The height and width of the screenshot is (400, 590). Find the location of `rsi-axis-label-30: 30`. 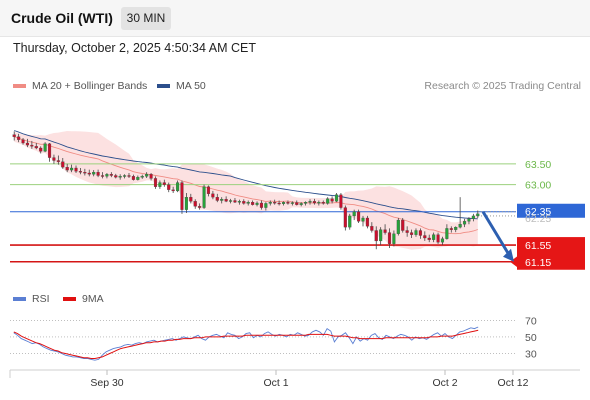

rsi-axis-label-30: 30 is located at coordinates (531, 355).